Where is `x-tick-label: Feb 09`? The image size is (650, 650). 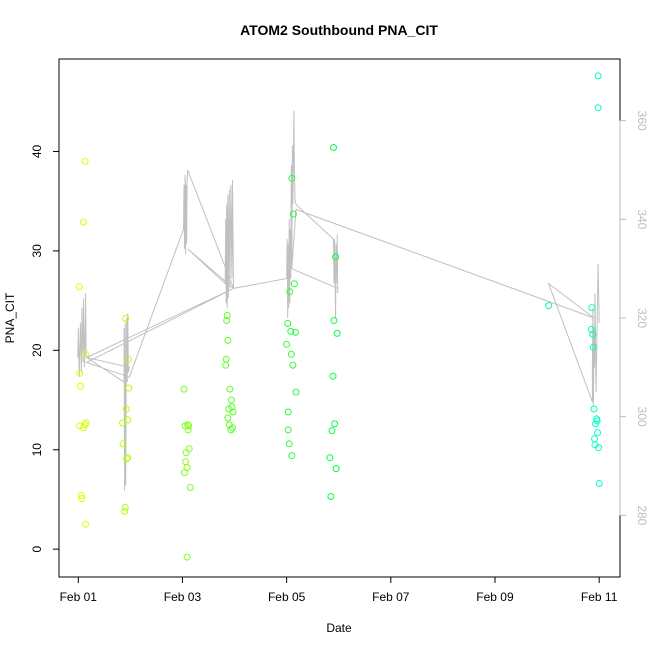 x-tick-label: Feb 09 is located at coordinates (495, 597).